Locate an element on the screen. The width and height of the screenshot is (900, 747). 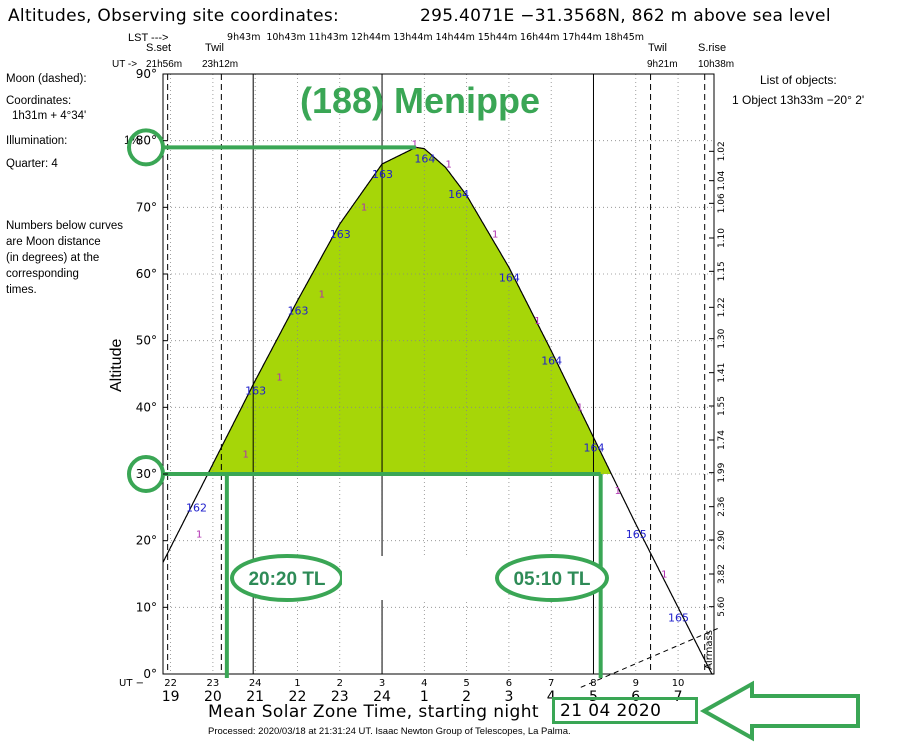
y-tick-label: 70° is located at coordinates (146, 207).